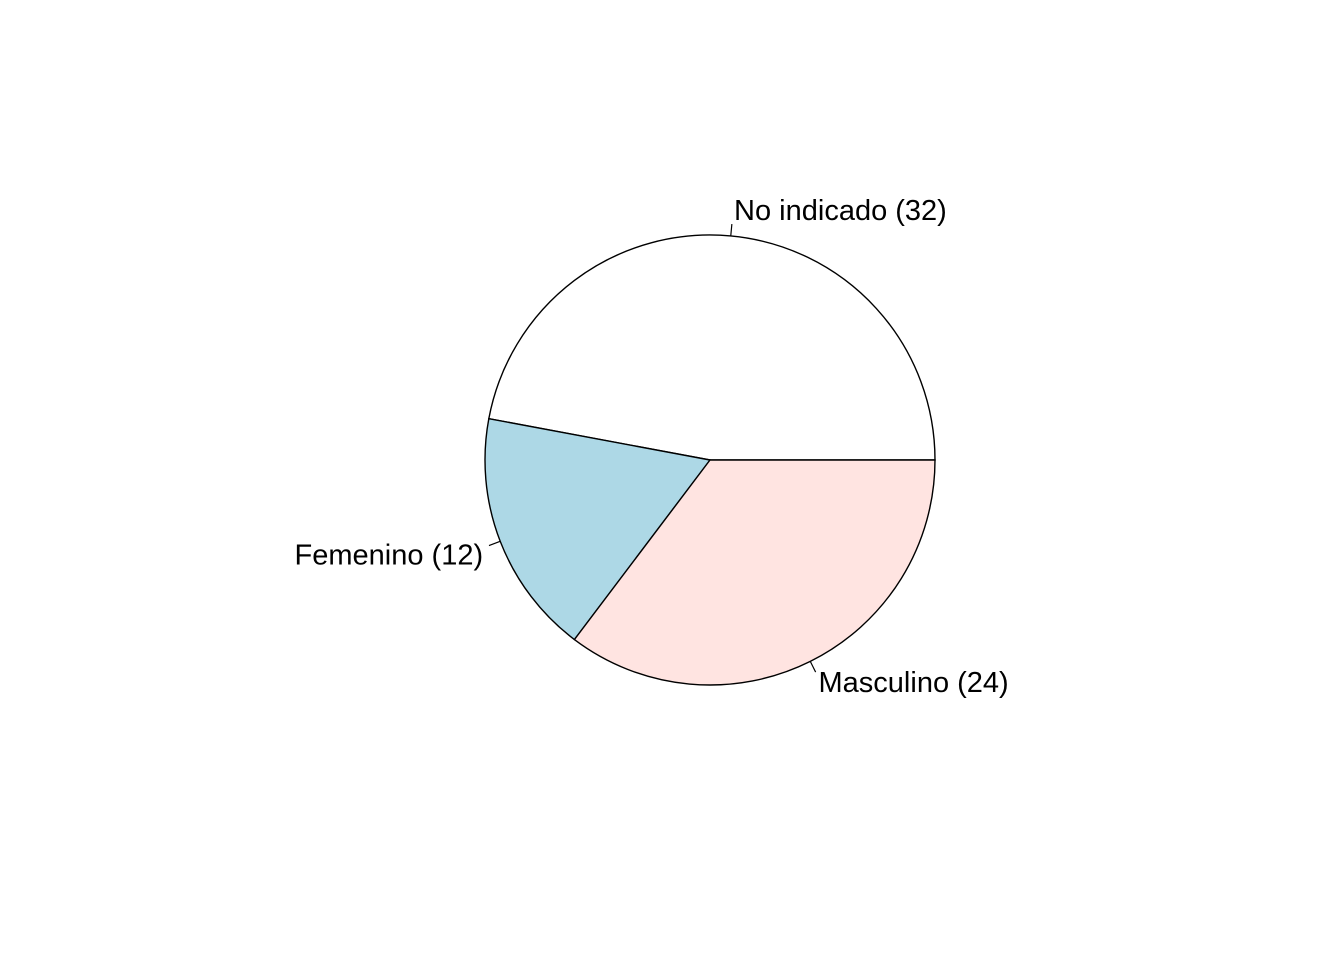 The image size is (1344, 960). What do you see at coordinates (914, 683) in the screenshot?
I see `slice-label-masculino: Masculino (24)` at bounding box center [914, 683].